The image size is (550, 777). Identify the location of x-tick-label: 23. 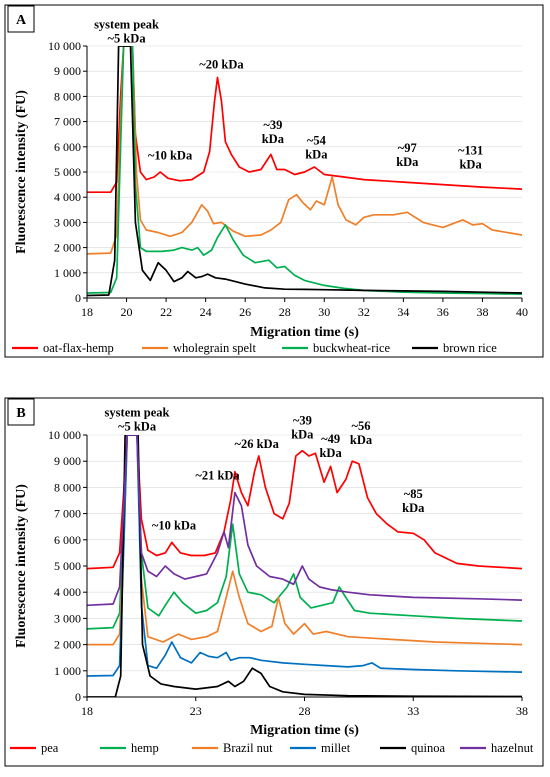
(196, 711).